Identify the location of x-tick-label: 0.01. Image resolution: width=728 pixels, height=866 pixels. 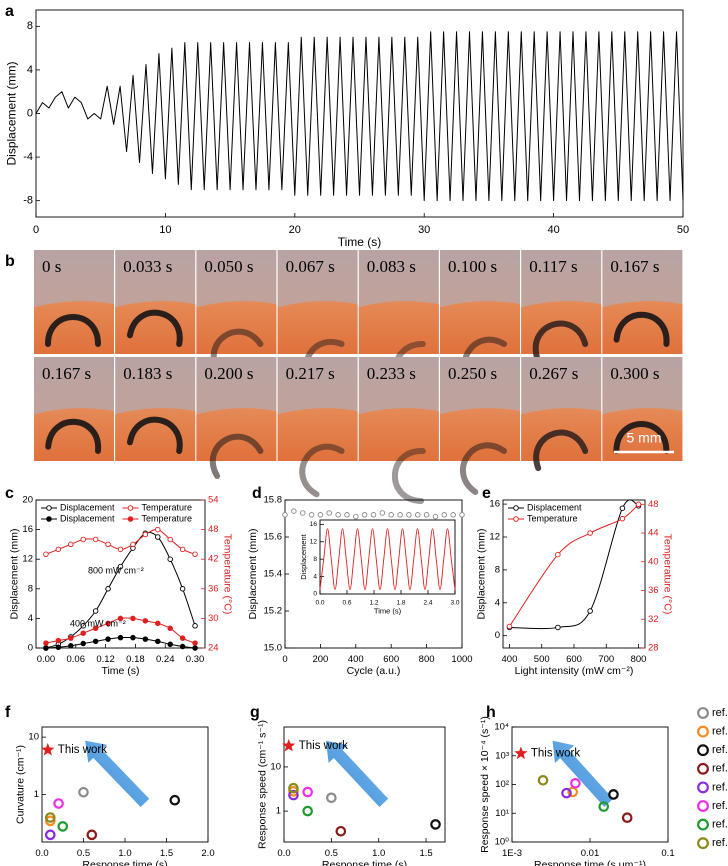
(590, 853).